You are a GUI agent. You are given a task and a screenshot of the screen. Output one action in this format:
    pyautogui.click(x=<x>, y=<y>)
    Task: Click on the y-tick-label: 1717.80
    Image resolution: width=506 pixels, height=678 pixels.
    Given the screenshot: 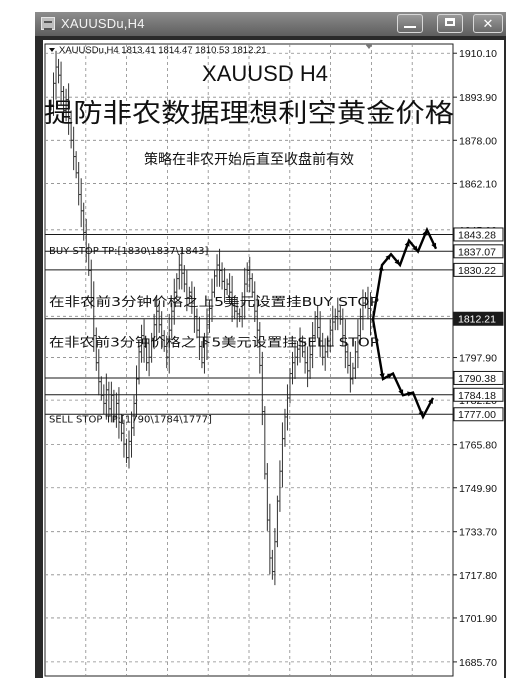 What is the action you would take?
    pyautogui.click(x=478, y=576)
    